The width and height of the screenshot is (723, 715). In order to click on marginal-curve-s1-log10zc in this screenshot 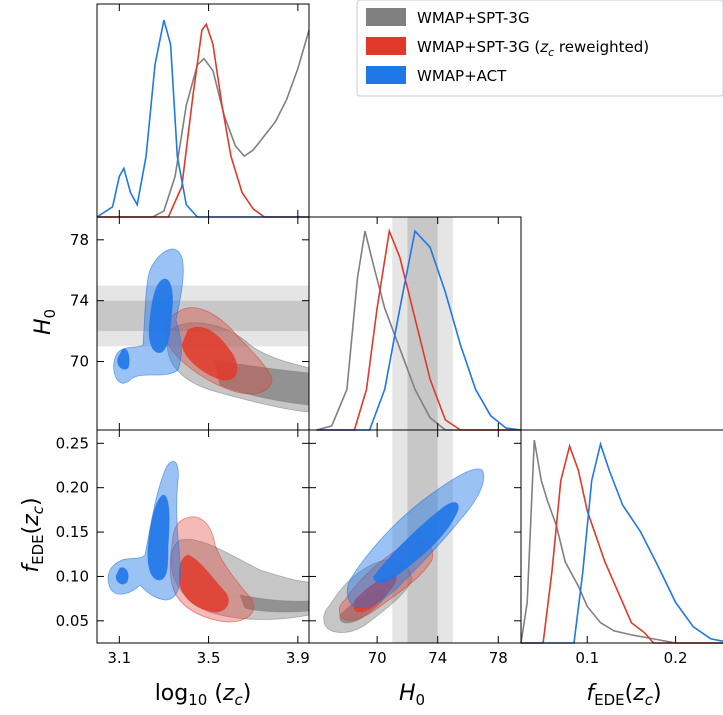, I will do `click(203, 120)`.